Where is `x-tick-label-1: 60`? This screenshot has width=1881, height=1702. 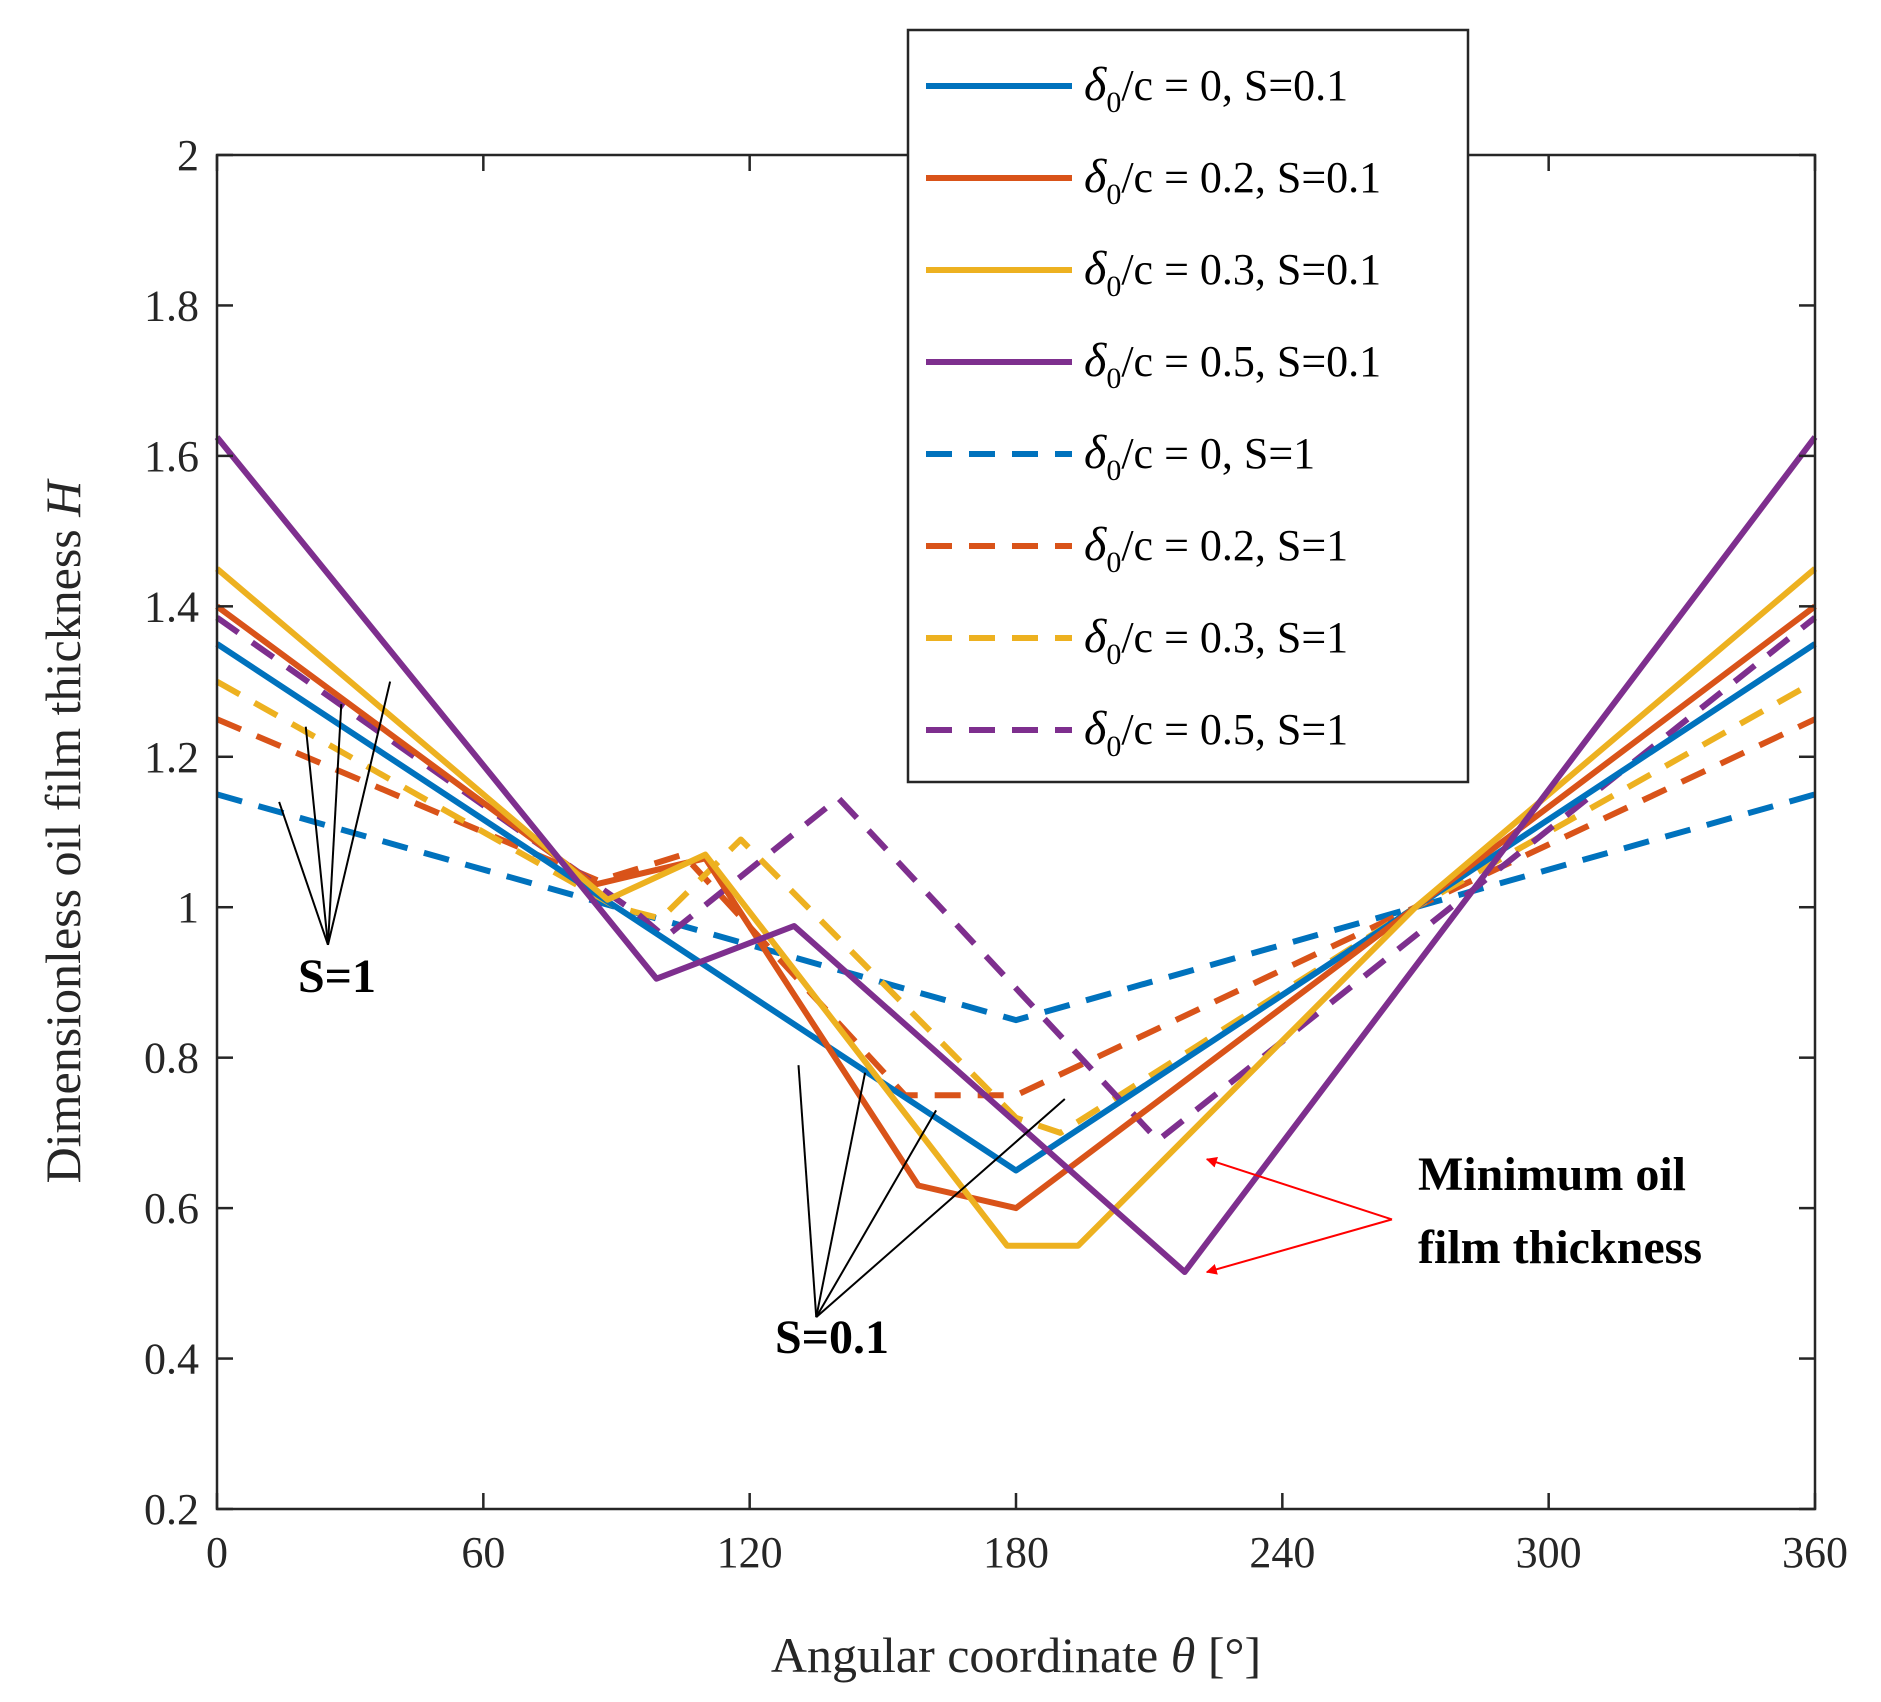 x-tick-label-1: 60 is located at coordinates (483, 1552).